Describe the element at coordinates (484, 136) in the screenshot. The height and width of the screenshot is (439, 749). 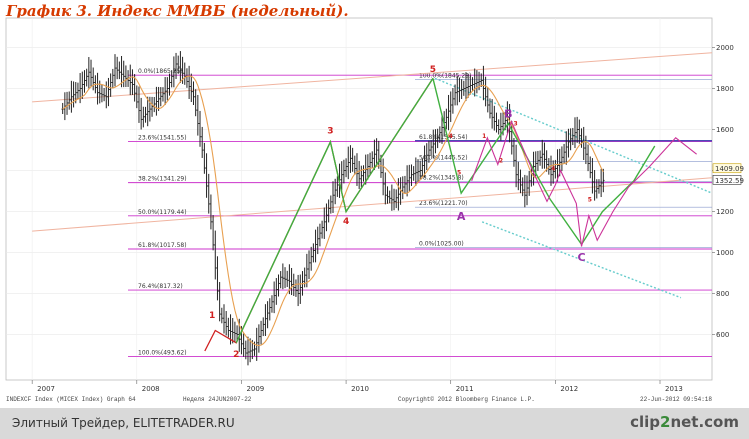
I see `wave-label-small: 1` at that location.